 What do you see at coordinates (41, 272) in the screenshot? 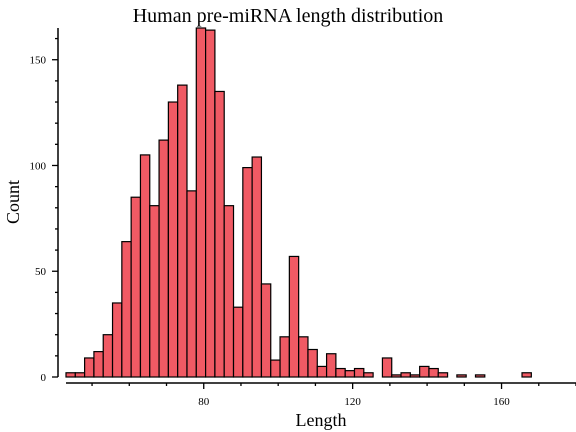
I see `y-tick-label: 50` at bounding box center [41, 272].